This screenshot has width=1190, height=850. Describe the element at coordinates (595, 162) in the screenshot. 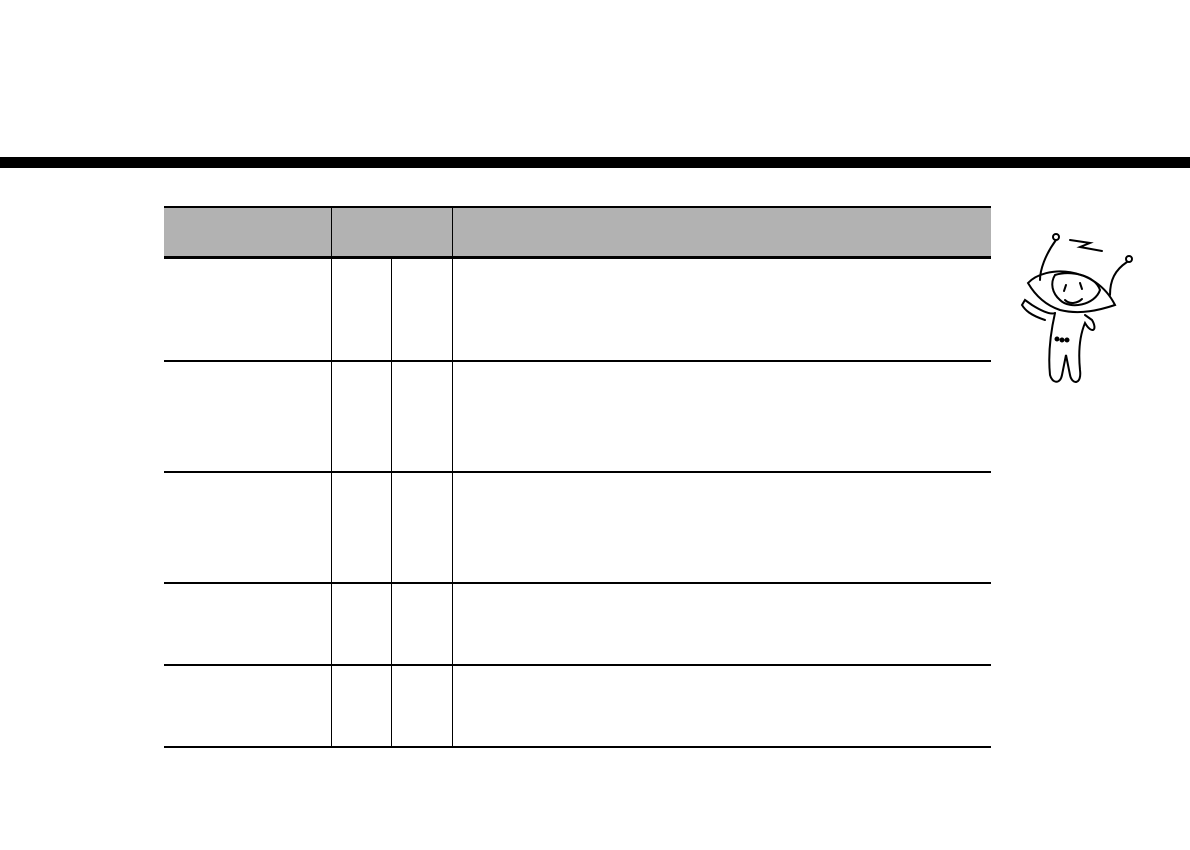

I see `header-rule` at that location.